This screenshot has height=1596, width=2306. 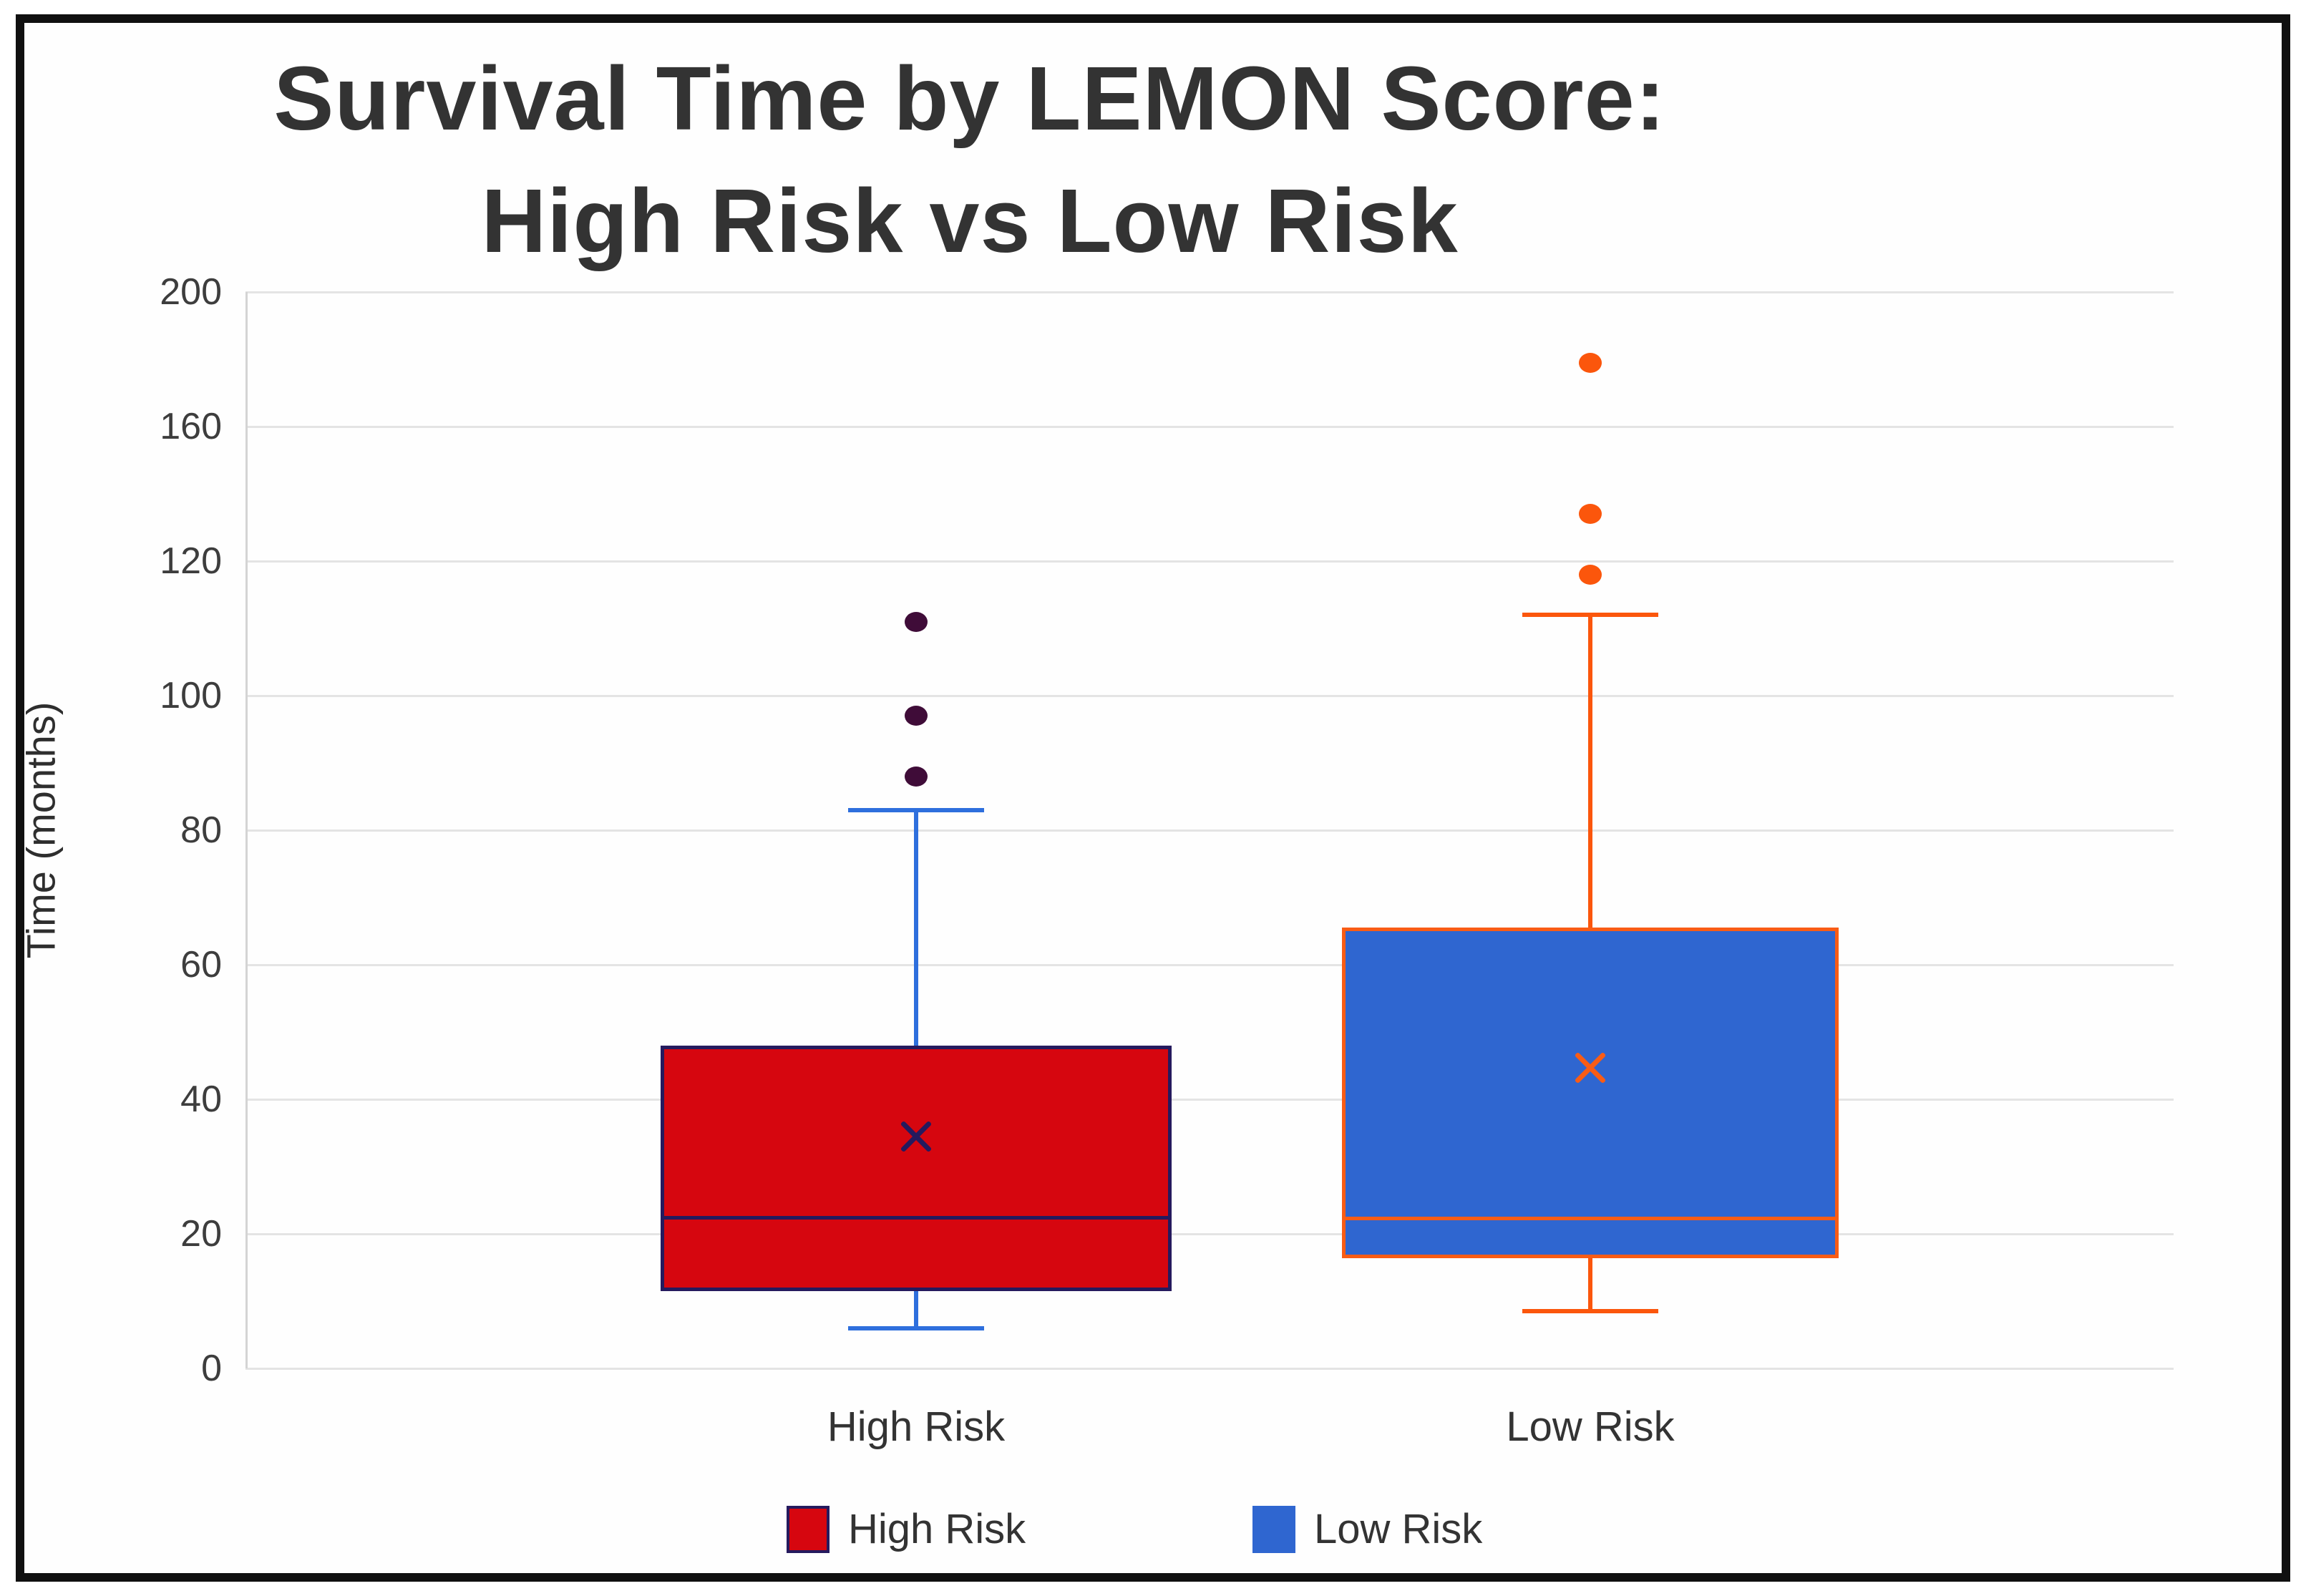 What do you see at coordinates (970, 221) in the screenshot?
I see `chart-title-line2: High Risk vs Low Risk` at bounding box center [970, 221].